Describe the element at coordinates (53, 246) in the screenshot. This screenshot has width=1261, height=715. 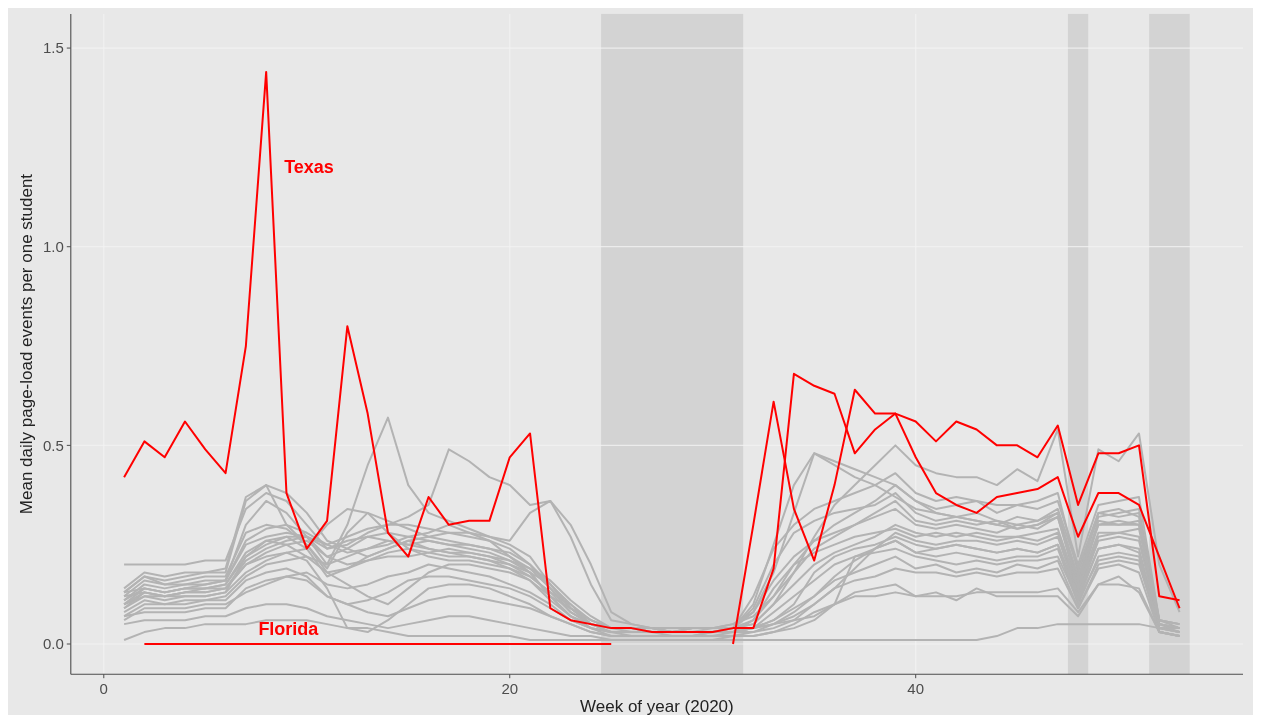
I see `y-tick-label: 1.0` at that location.